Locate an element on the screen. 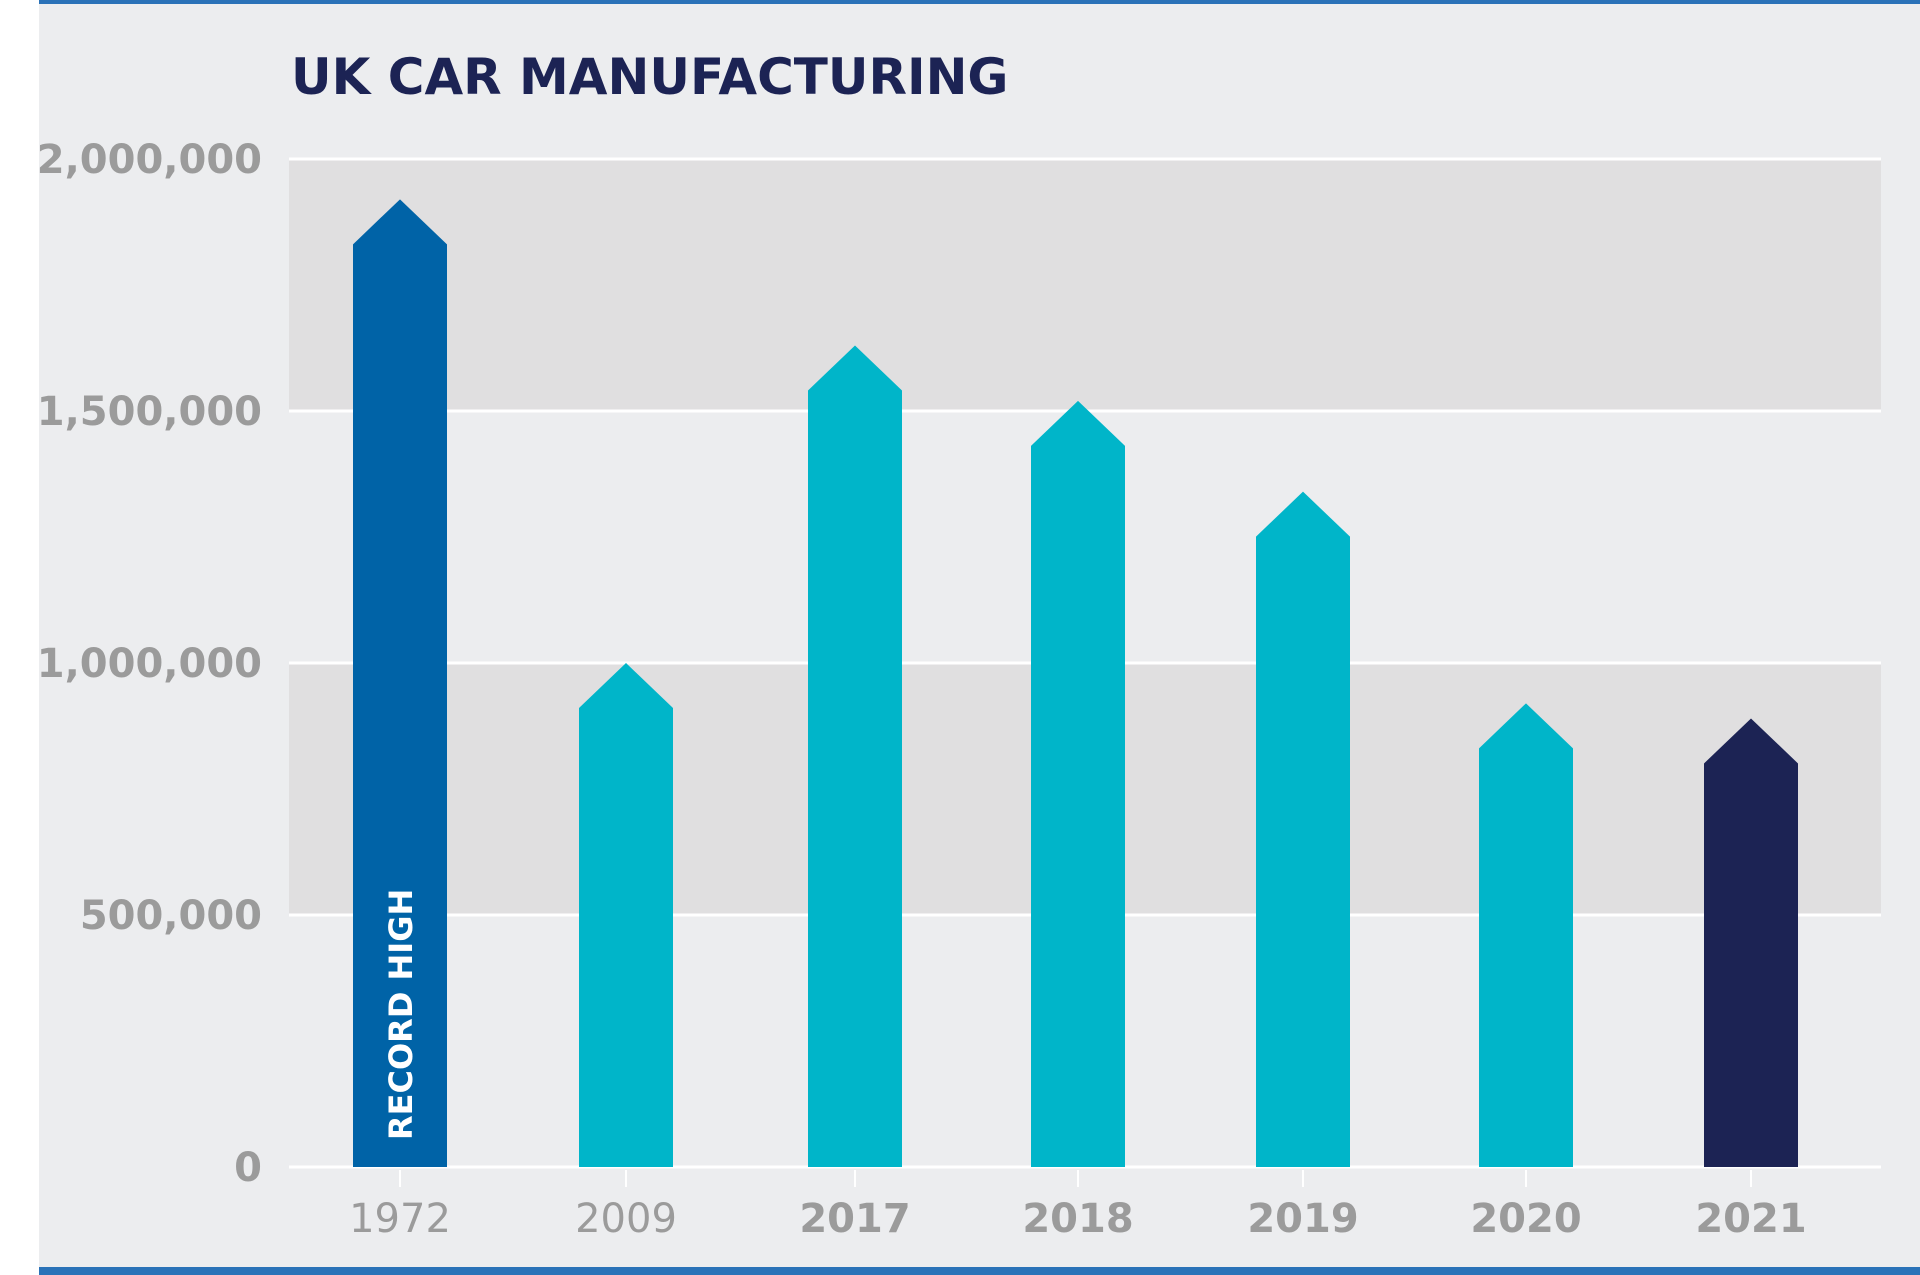 The image size is (1920, 1275). y-tick-label: 2,000,000 is located at coordinates (149, 160).